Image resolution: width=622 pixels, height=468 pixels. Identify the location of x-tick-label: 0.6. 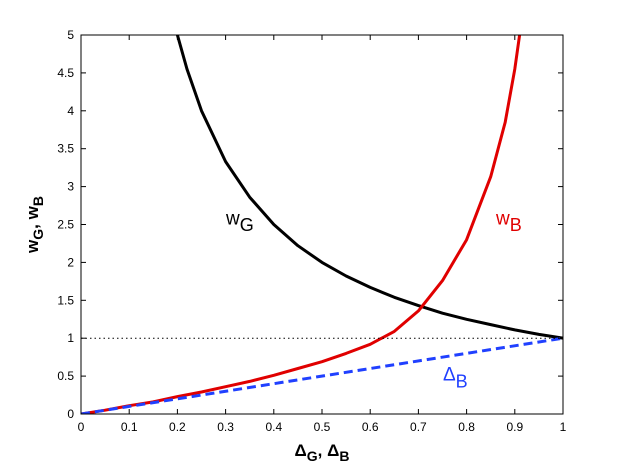
(370, 427).